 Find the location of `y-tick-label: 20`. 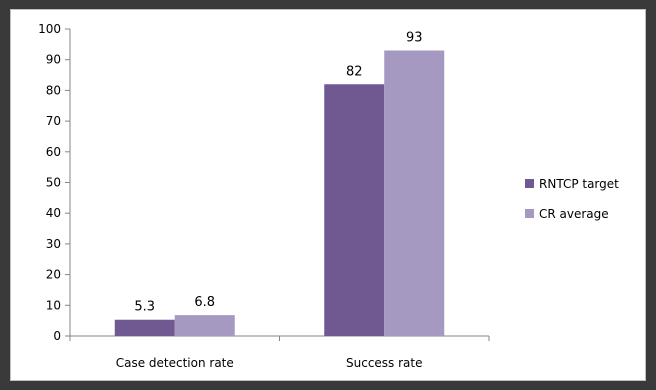

y-tick-label: 20 is located at coordinates (53, 275).